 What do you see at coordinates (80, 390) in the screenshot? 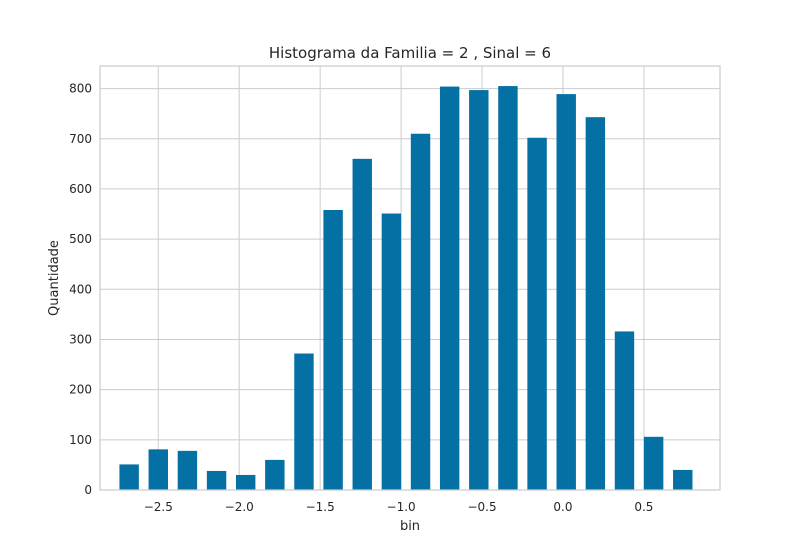
I see `y-tick-label: 200` at bounding box center [80, 390].